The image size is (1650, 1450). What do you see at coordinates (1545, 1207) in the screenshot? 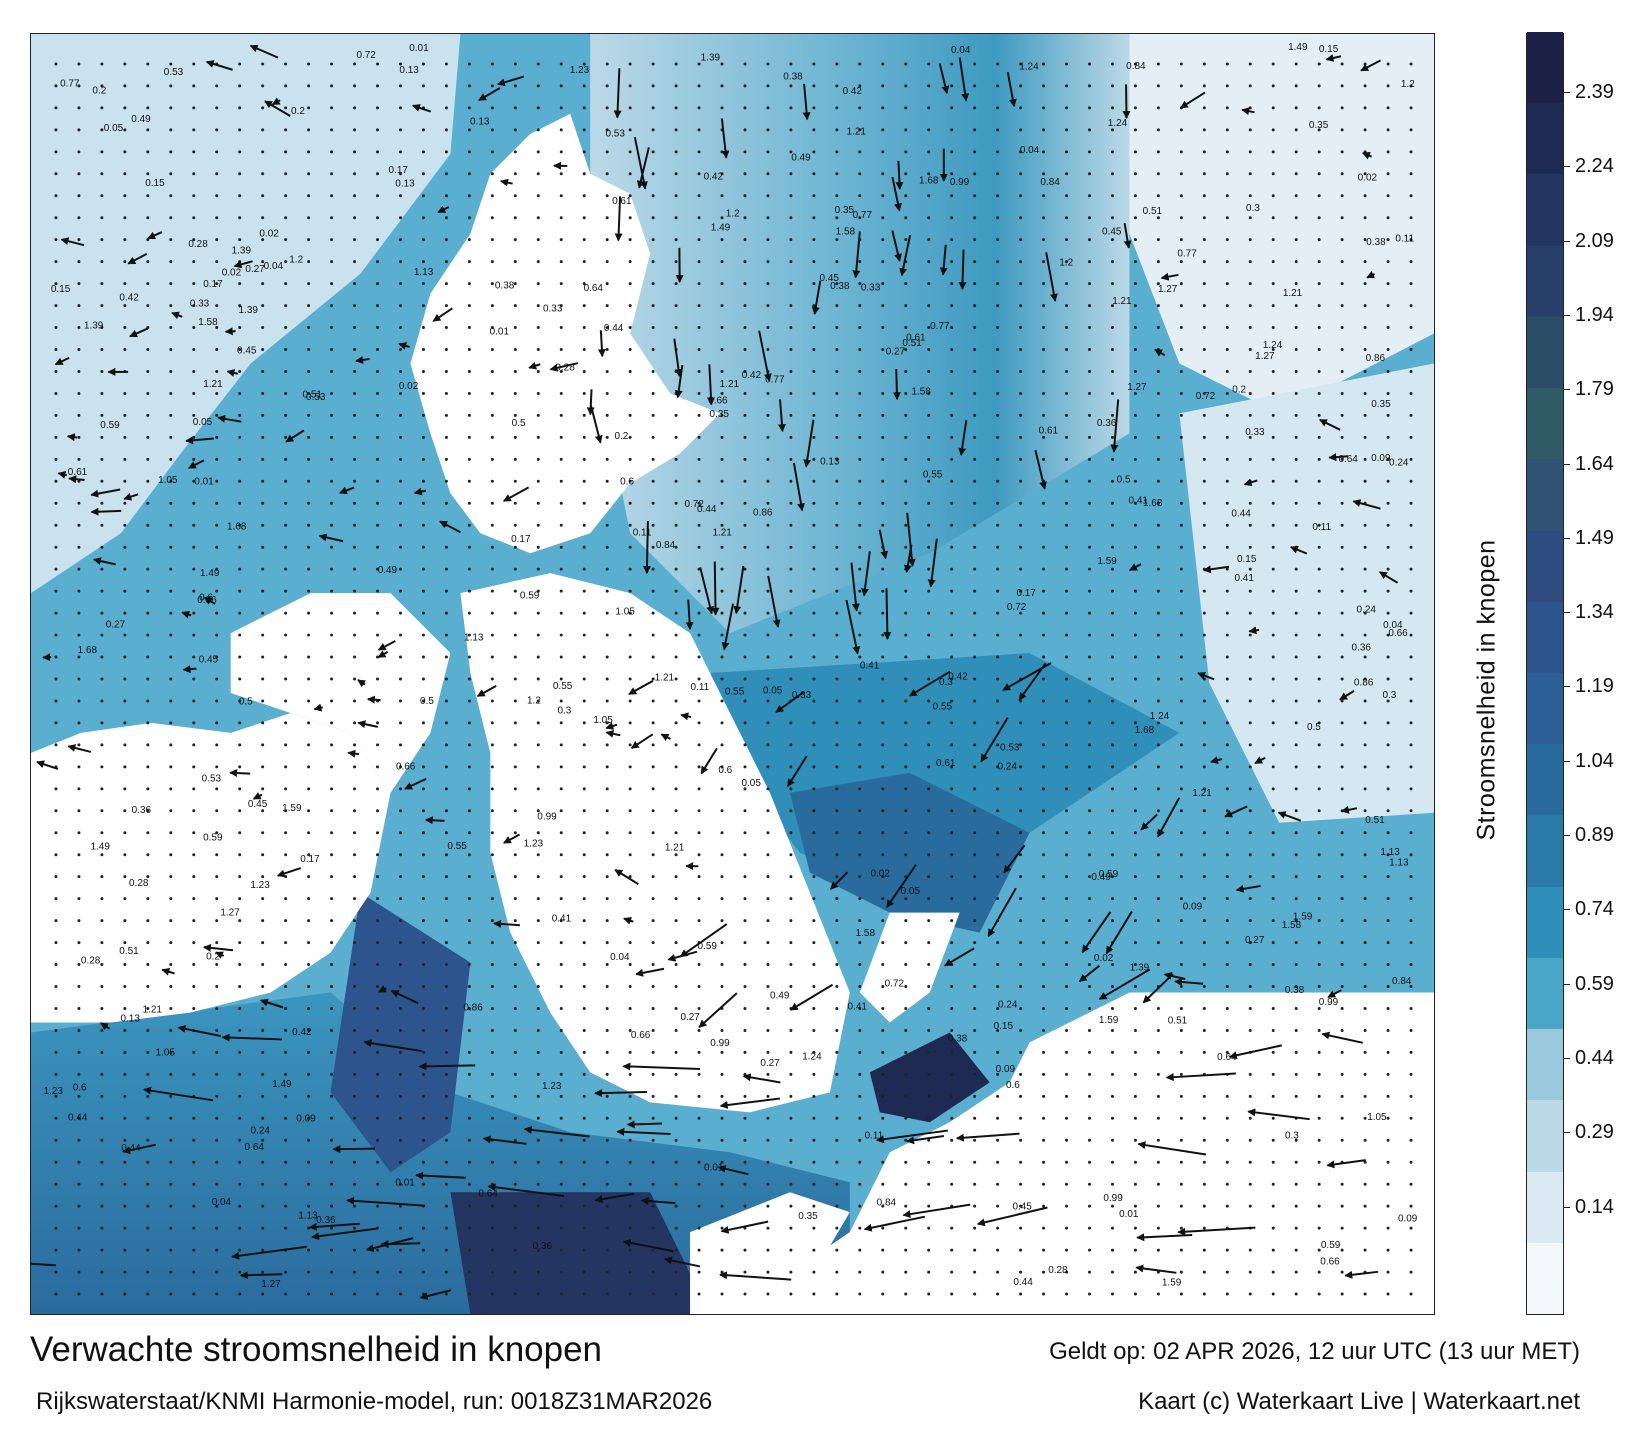
I see `legend-color-band` at bounding box center [1545, 1207].